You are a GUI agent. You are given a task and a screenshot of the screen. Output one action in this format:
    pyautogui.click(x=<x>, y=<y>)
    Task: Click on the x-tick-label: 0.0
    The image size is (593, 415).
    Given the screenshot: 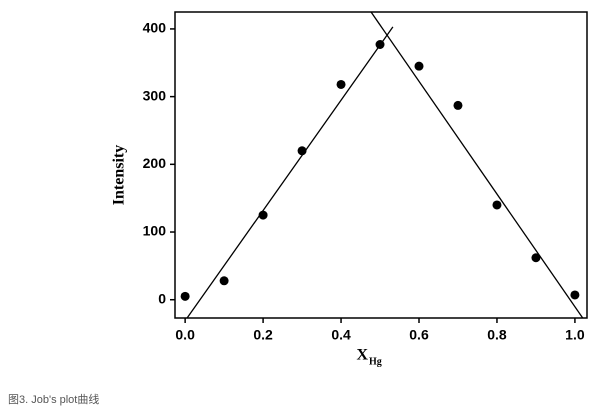 What is the action you would take?
    pyautogui.click(x=185, y=335)
    